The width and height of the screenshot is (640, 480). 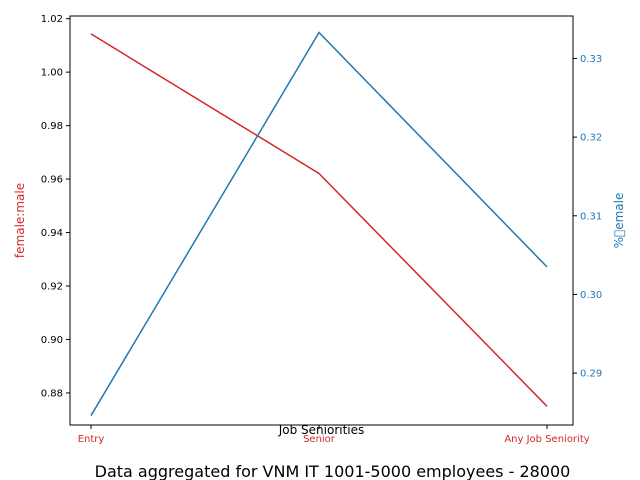 I want to click on right-axis-ticks: 0.29 0.30 0.31 0.32 0.33, so click(x=587, y=217).